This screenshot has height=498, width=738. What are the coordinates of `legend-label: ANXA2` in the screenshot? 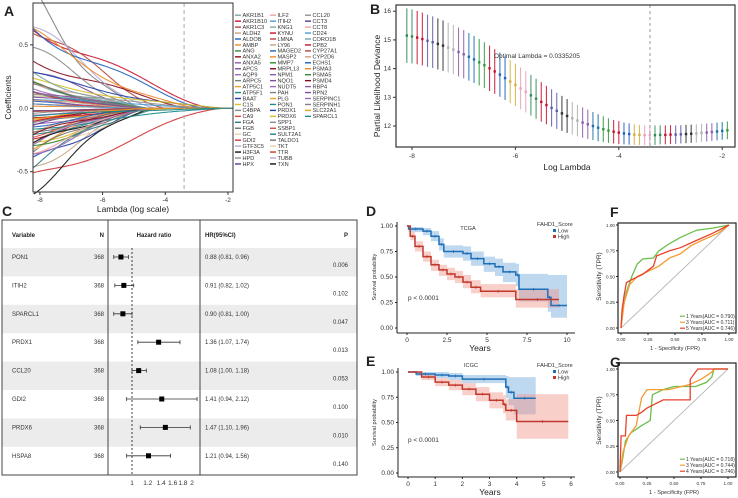 It's located at (252, 58).